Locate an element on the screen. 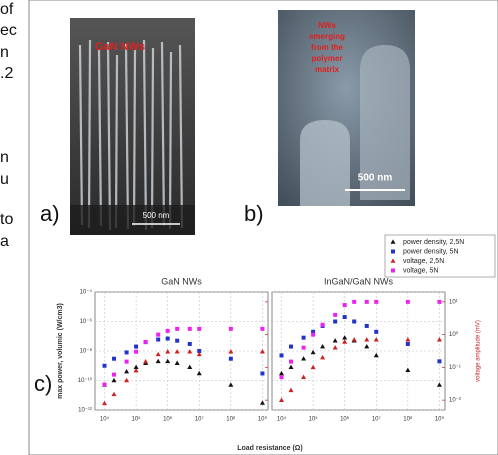 The height and width of the screenshot is (455, 498). x-tick-label: 10⁸ is located at coordinates (231, 419).